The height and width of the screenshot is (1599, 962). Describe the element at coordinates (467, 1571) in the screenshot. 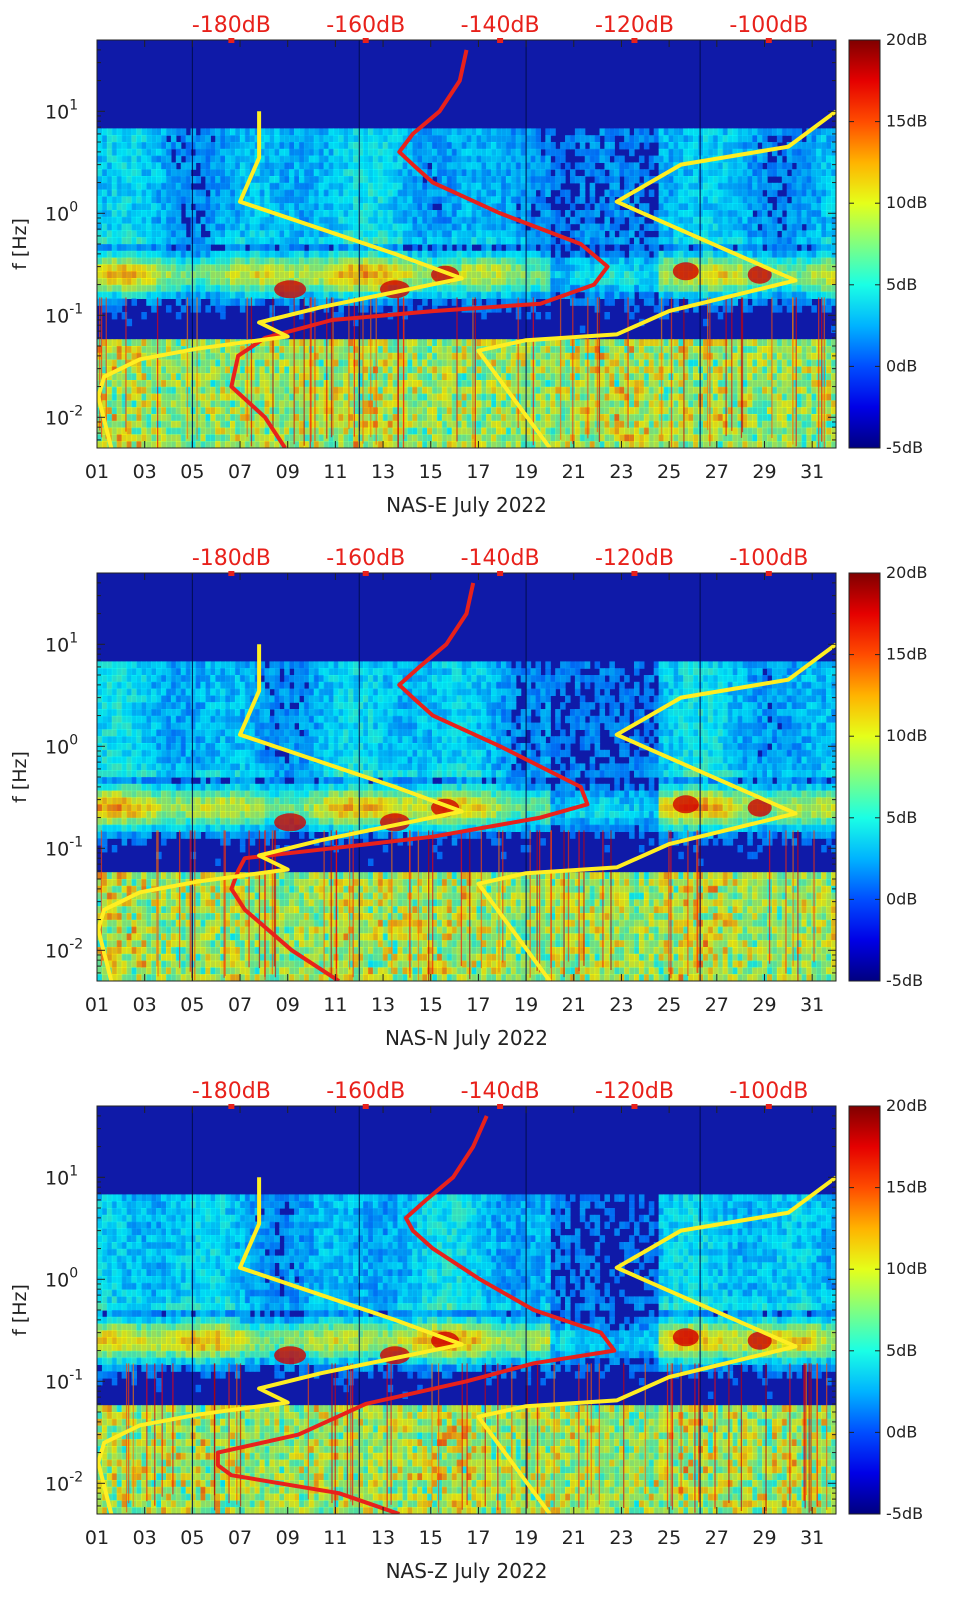

I see `x-axis-label: NAS-Z July 2022` at that location.